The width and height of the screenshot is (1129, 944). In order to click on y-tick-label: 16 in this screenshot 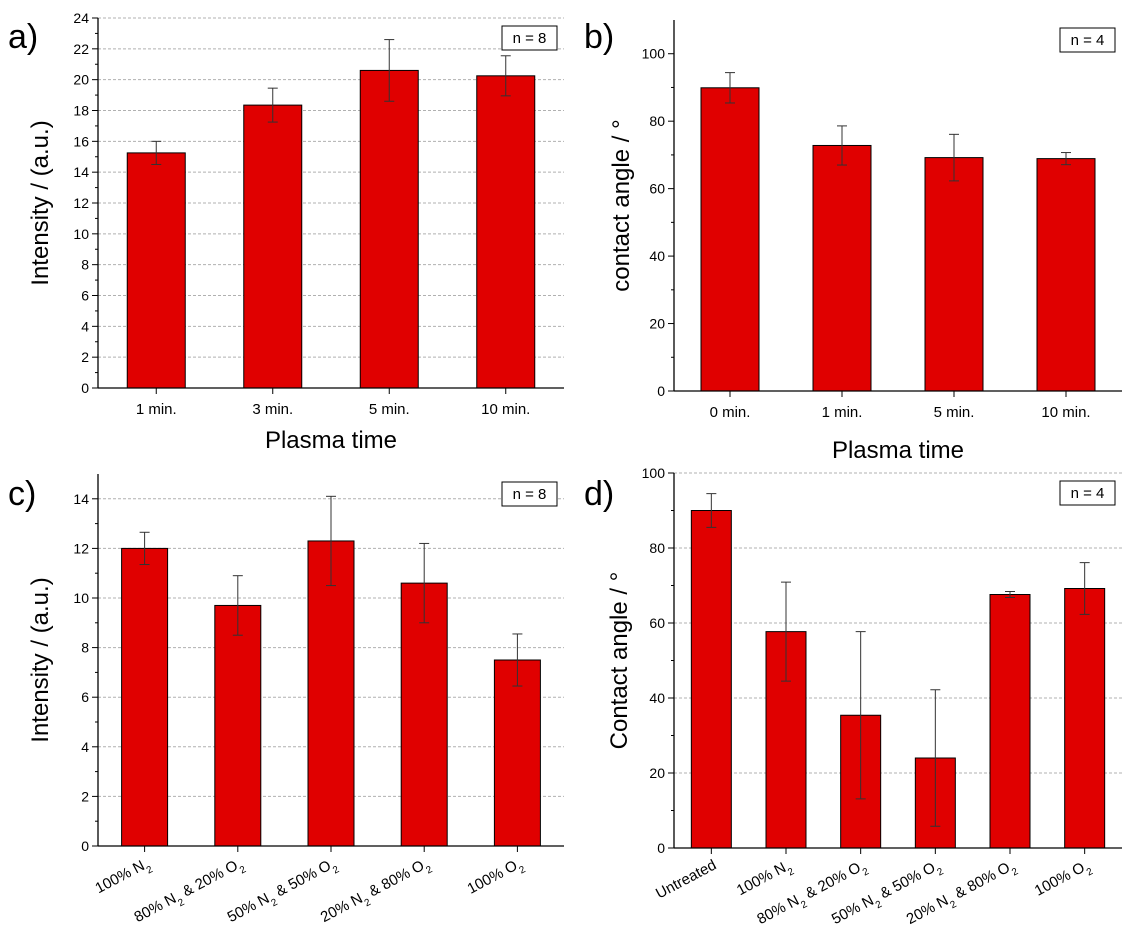, I will do `click(81, 141)`.